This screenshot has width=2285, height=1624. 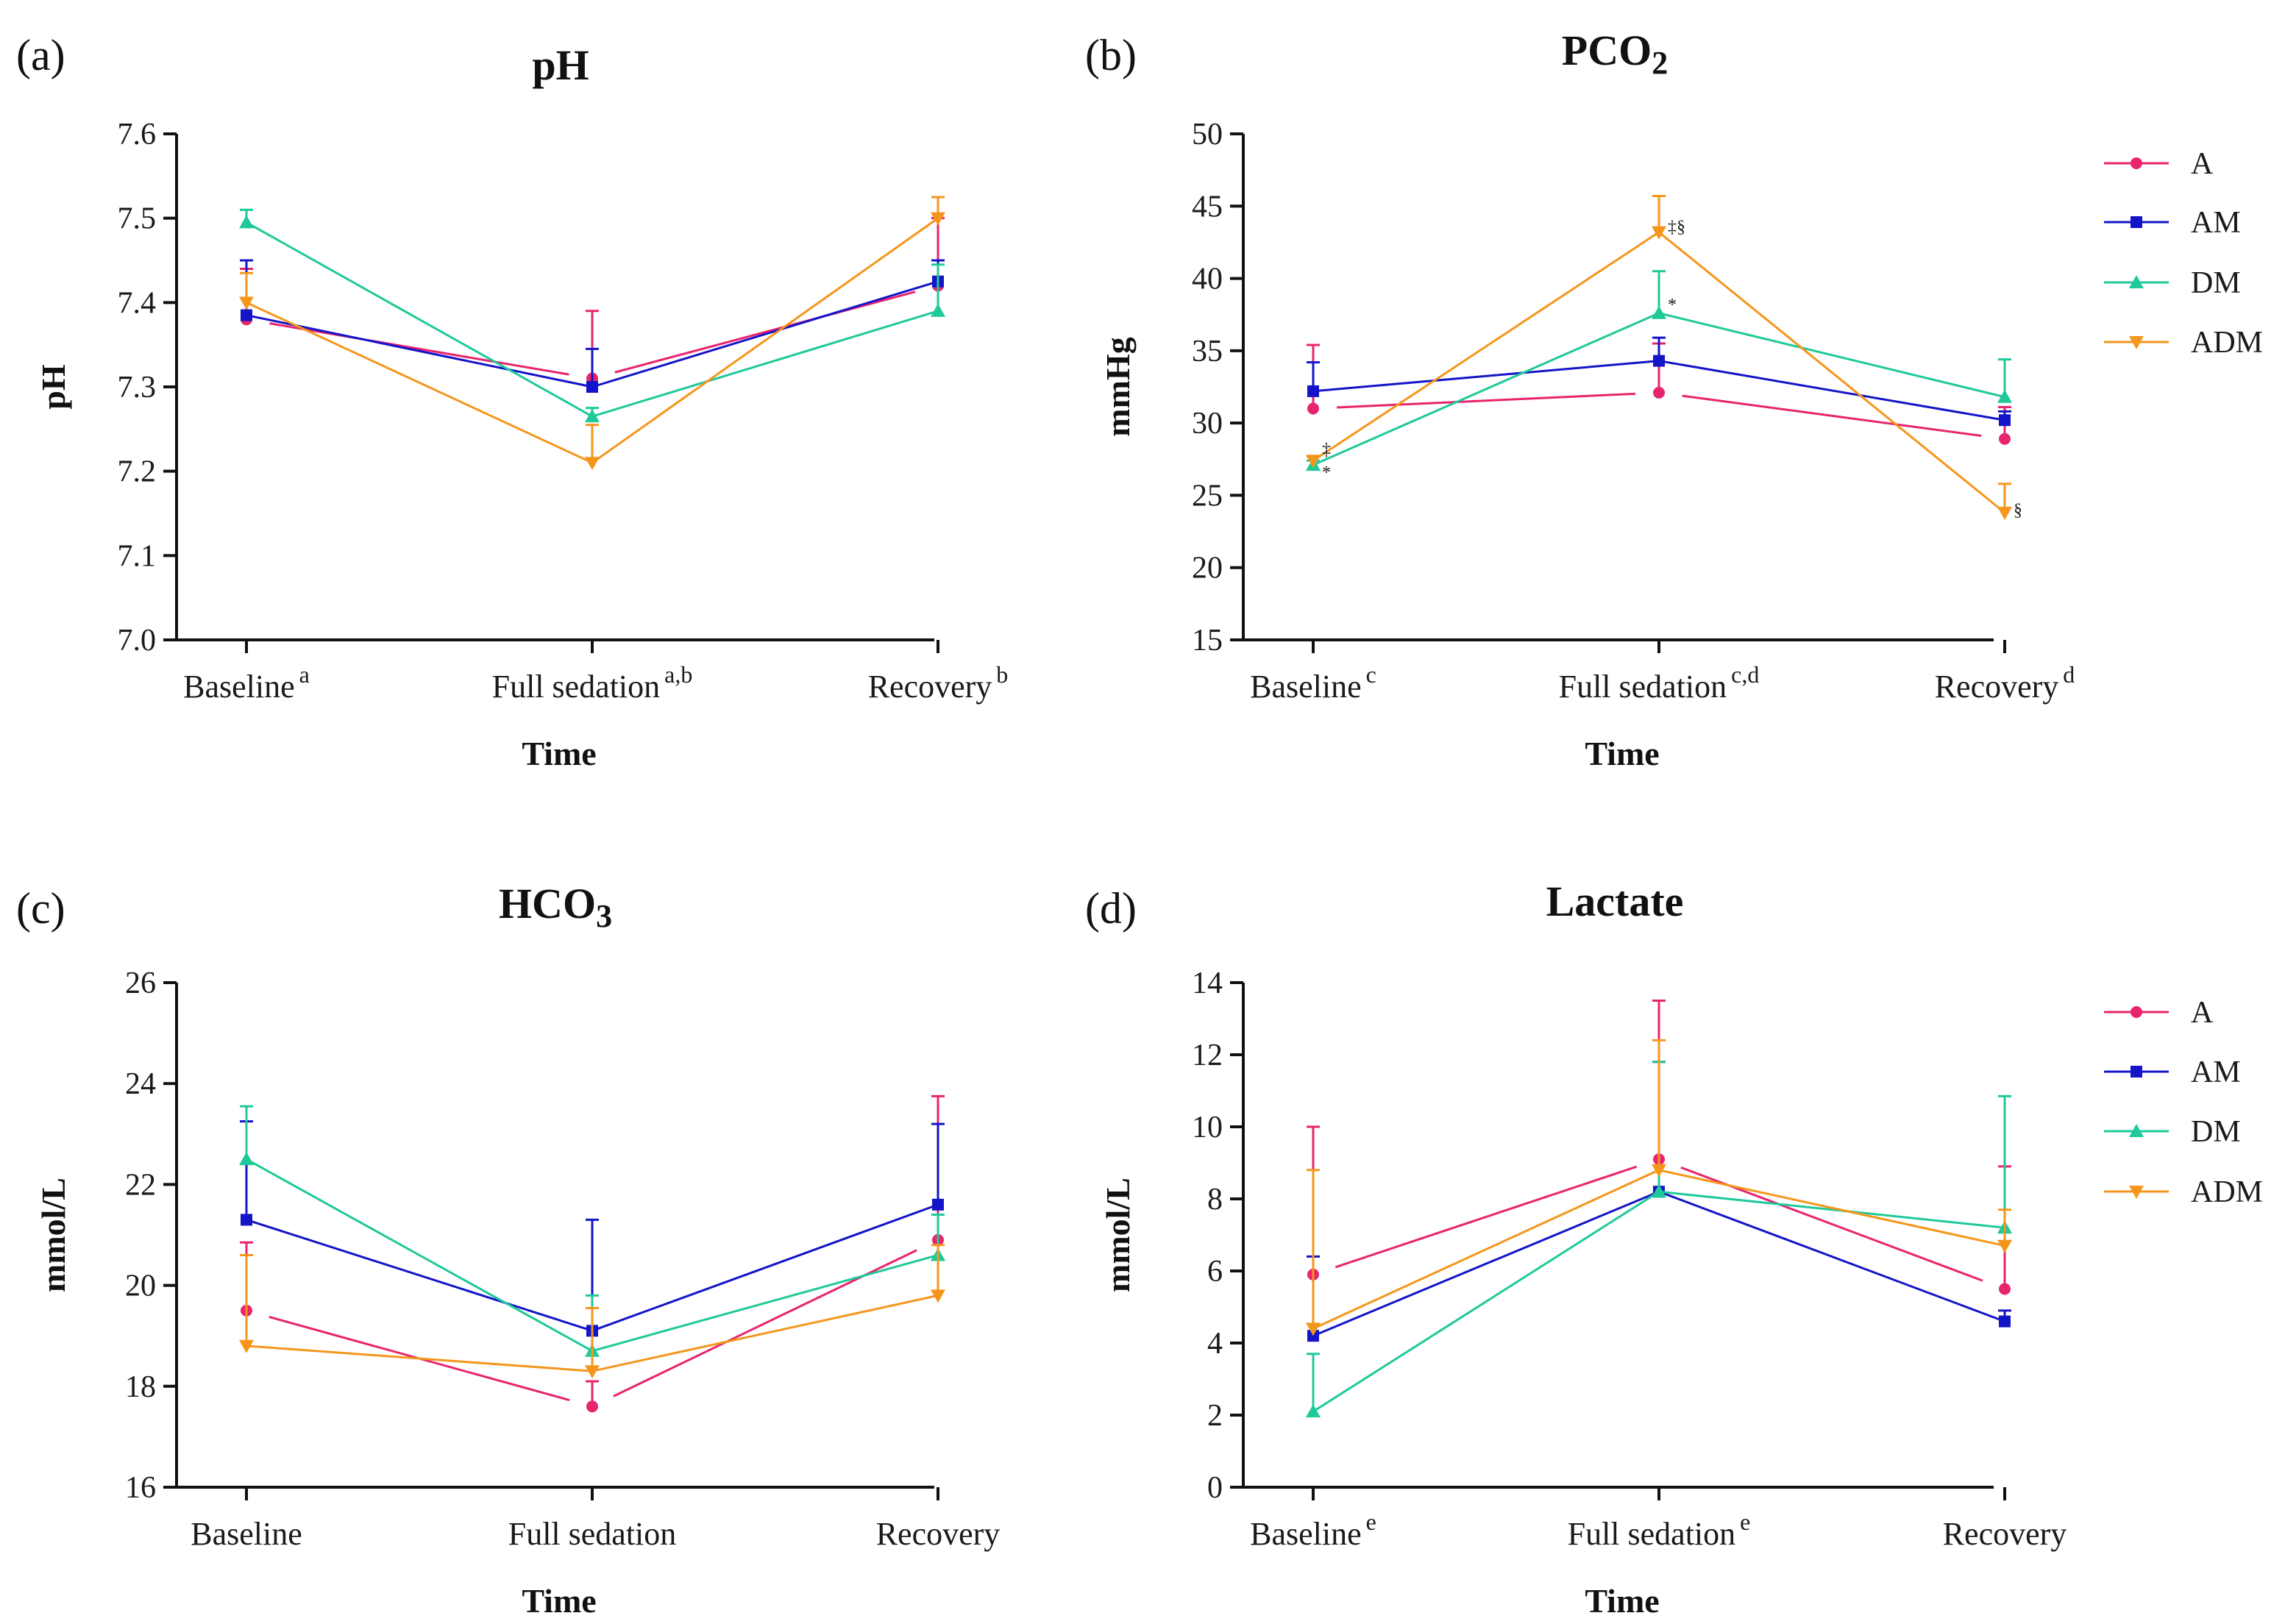 What do you see at coordinates (560, 65) in the screenshot?
I see `chart-title: pH` at bounding box center [560, 65].